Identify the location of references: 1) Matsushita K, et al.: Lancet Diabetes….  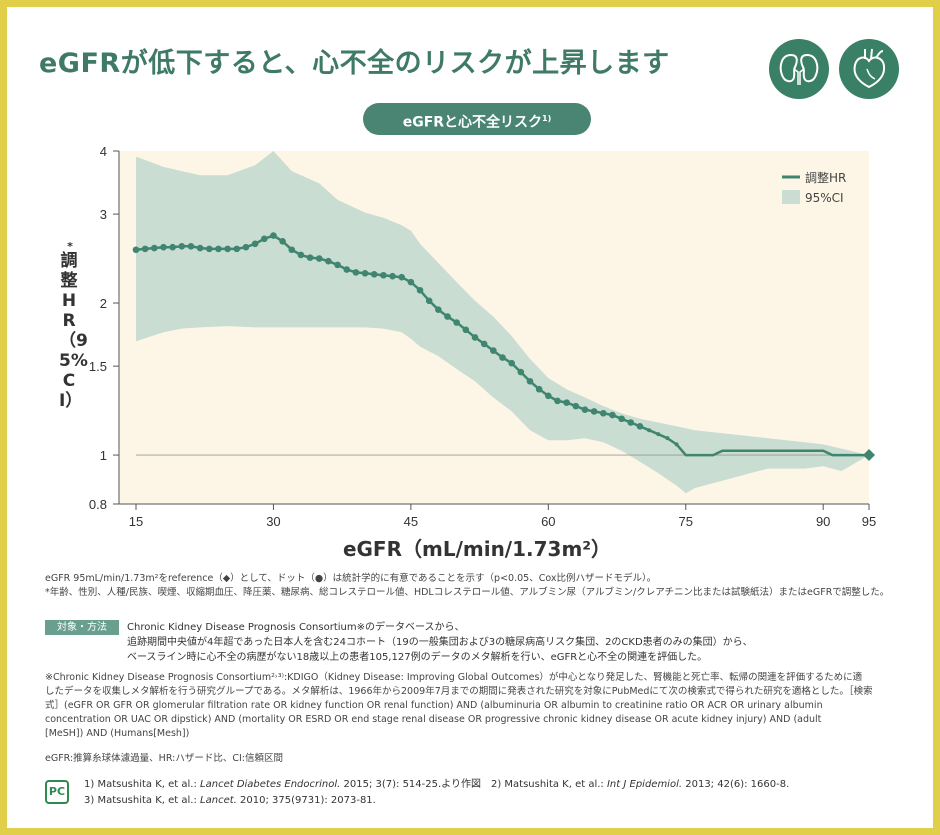
(436, 793).